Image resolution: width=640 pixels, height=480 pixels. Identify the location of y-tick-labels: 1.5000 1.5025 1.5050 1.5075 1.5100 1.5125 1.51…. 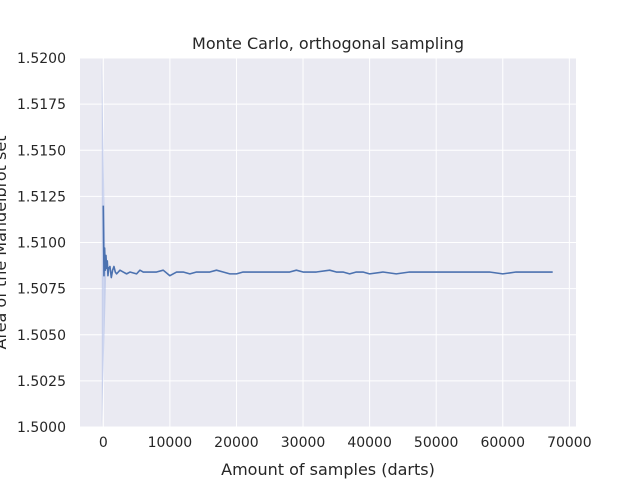
(41, 243).